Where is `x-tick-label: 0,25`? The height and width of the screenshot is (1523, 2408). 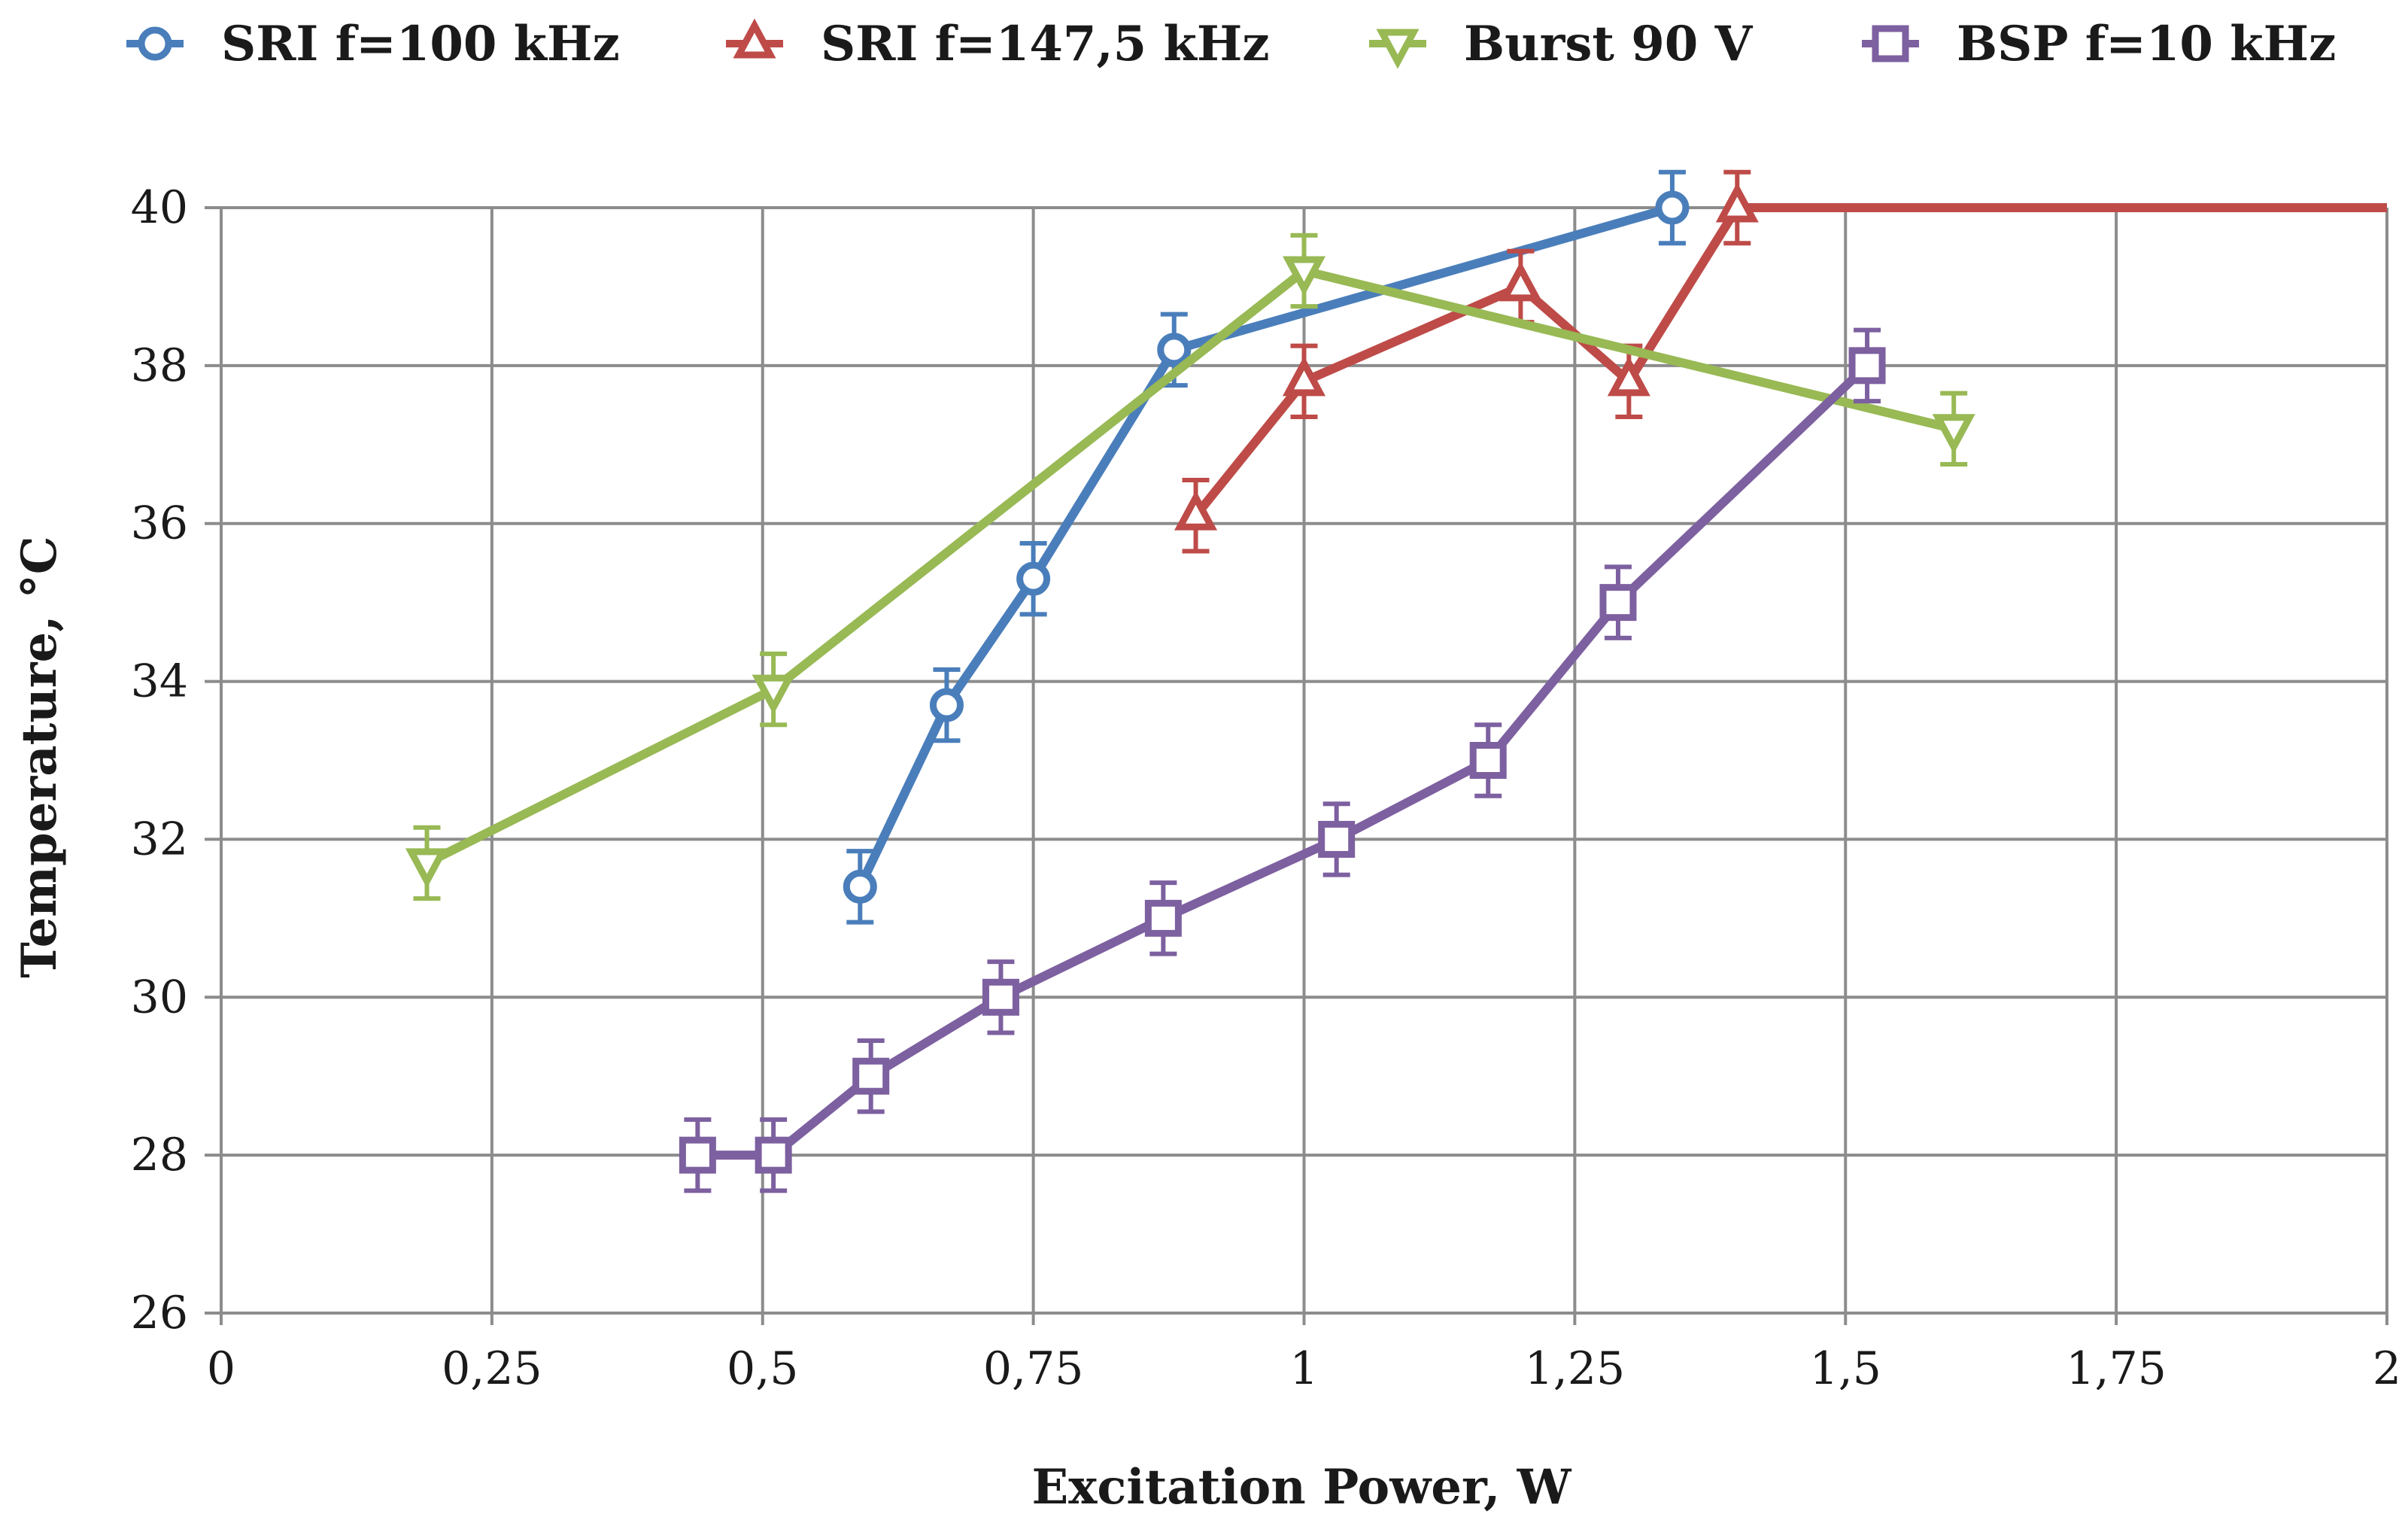 x-tick-label: 0,25 is located at coordinates (492, 1368).